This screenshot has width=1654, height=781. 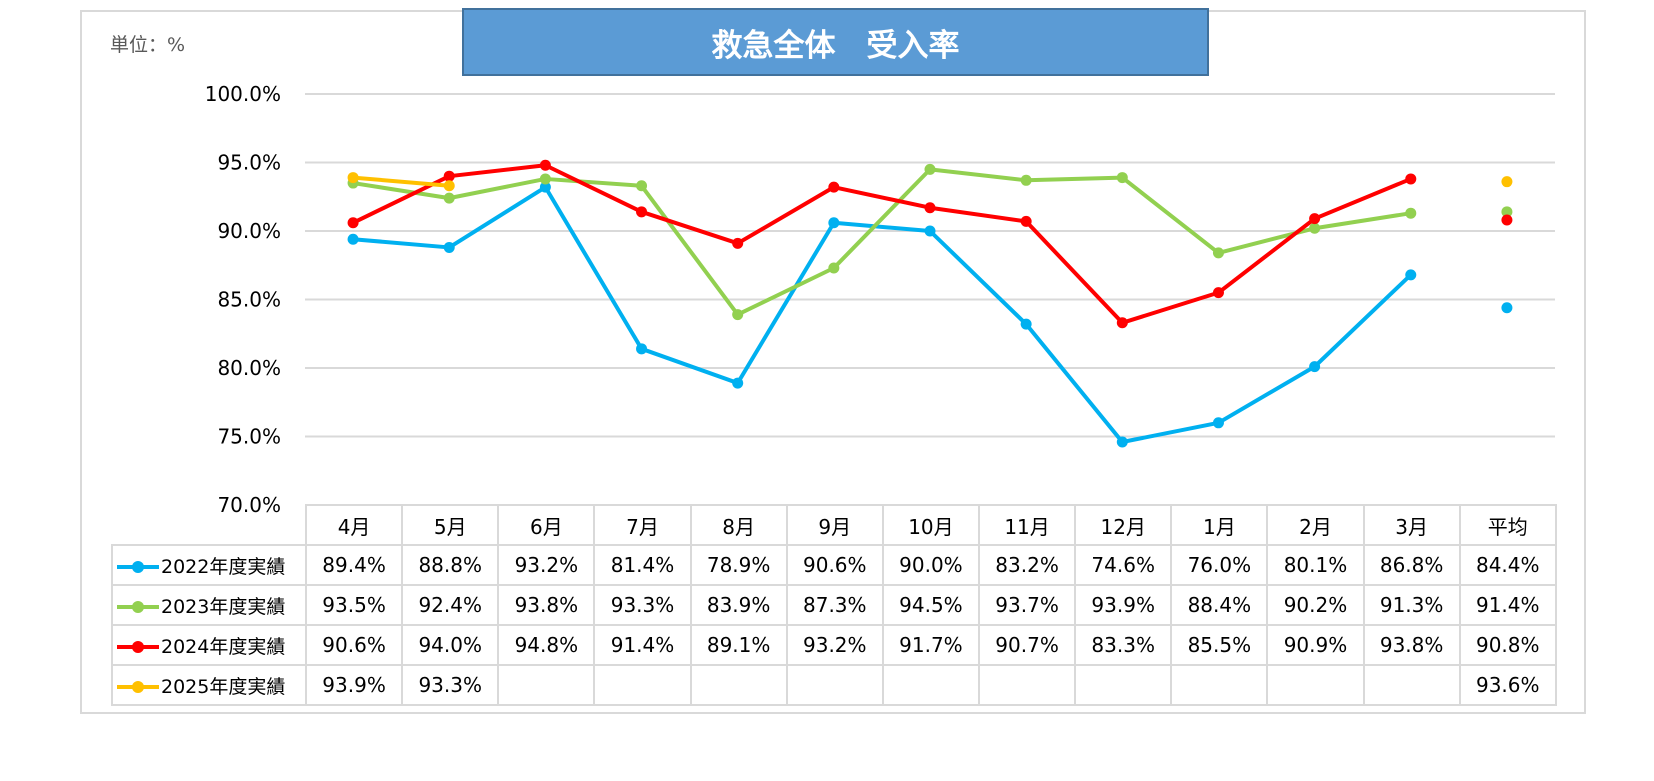 What do you see at coordinates (249, 163) in the screenshot?
I see `y-tick-label: 95.0%` at bounding box center [249, 163].